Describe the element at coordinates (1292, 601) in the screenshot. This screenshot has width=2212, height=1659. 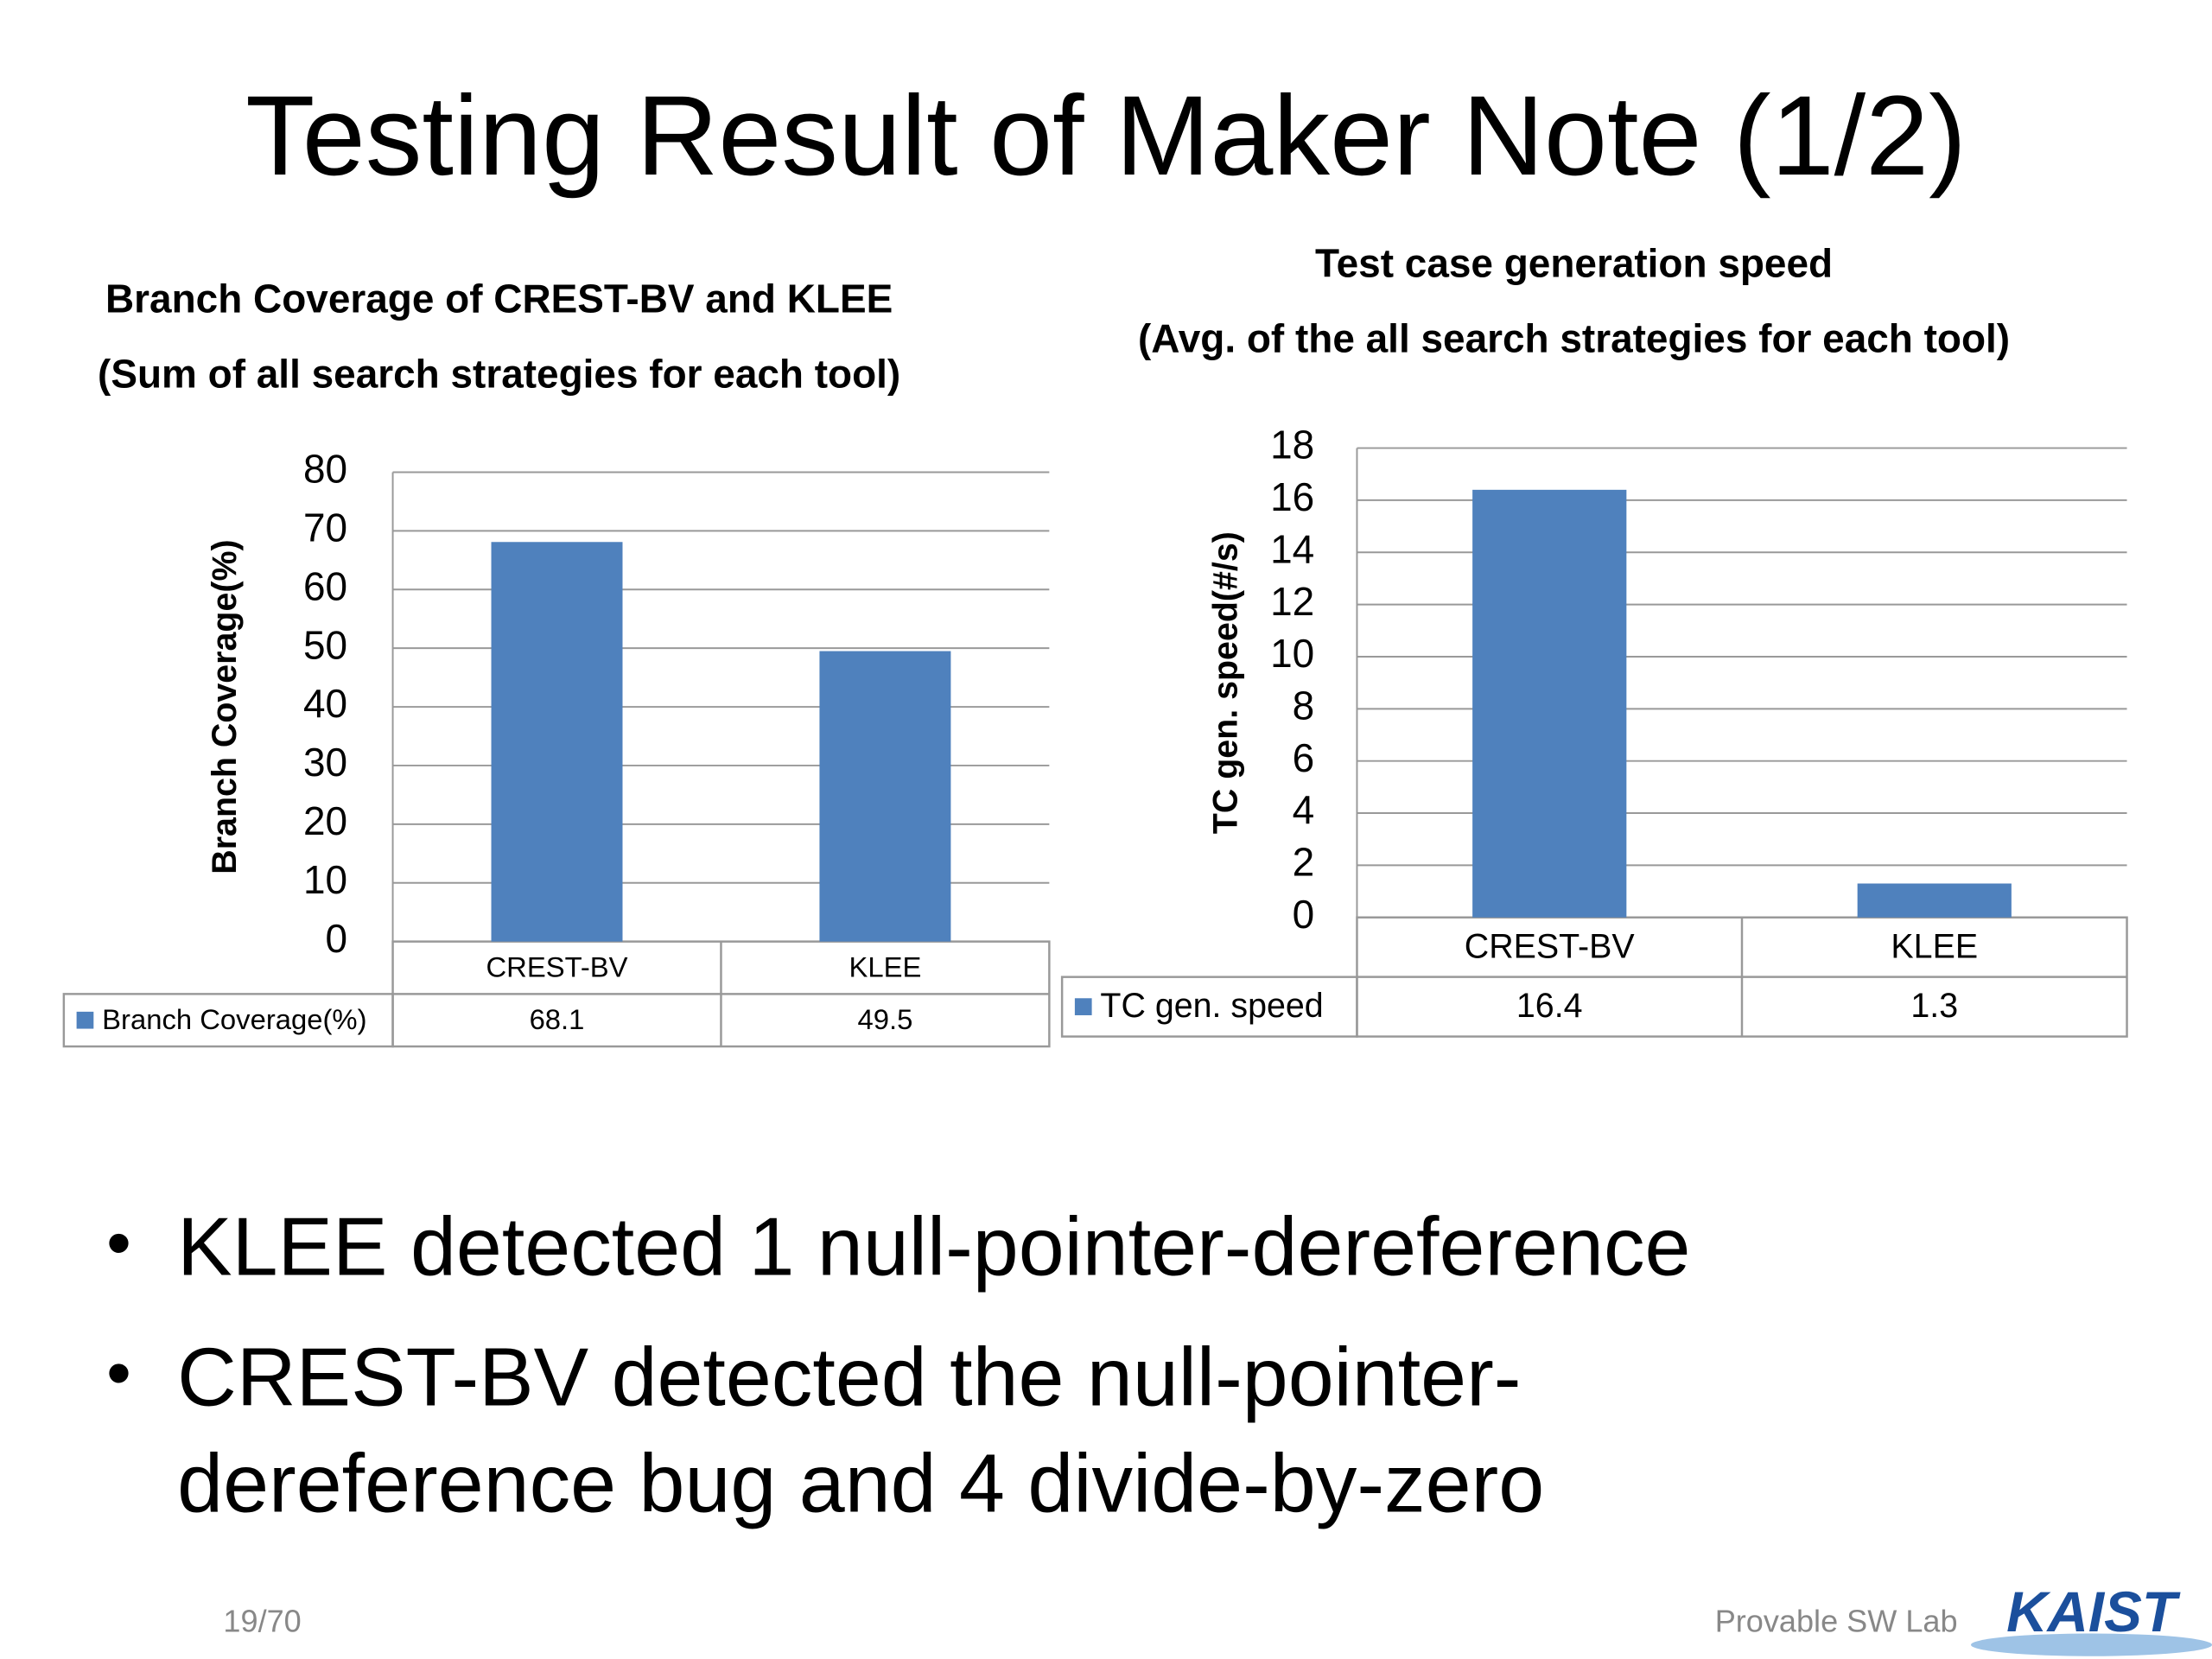
I see `y-tick-label: 12` at that location.